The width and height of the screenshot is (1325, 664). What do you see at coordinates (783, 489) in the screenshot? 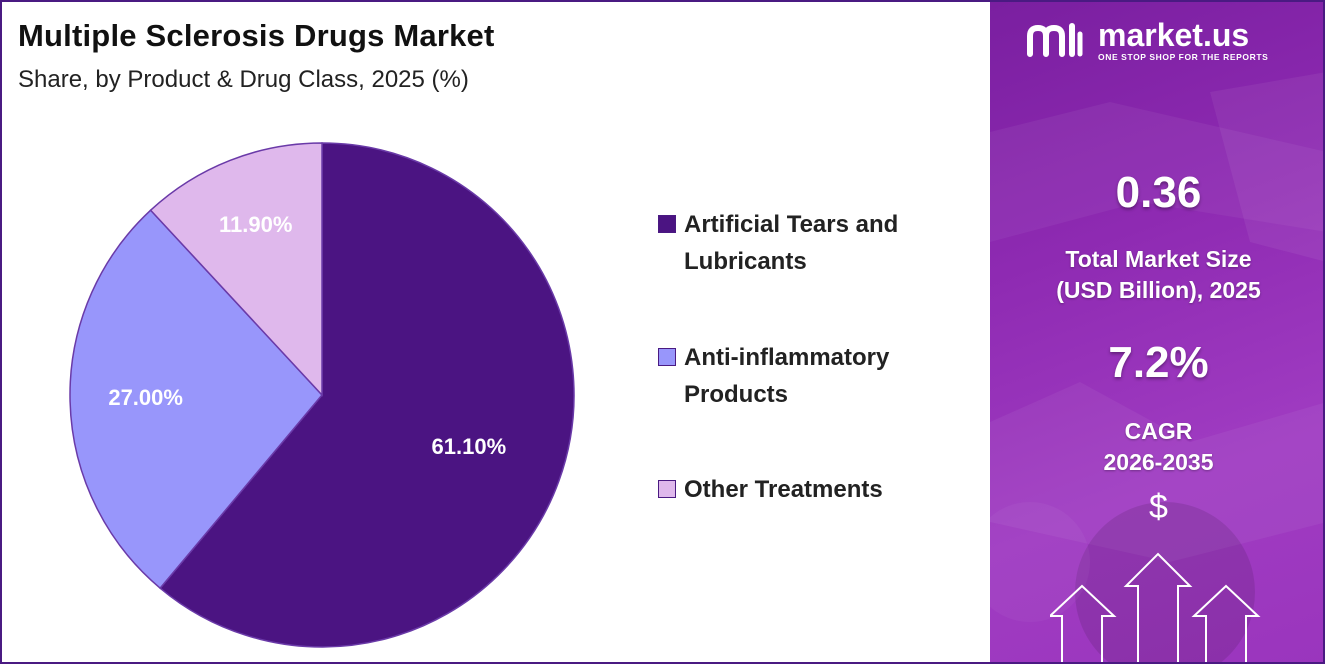
I see `legend-label-line: Other Treatments` at bounding box center [783, 489].